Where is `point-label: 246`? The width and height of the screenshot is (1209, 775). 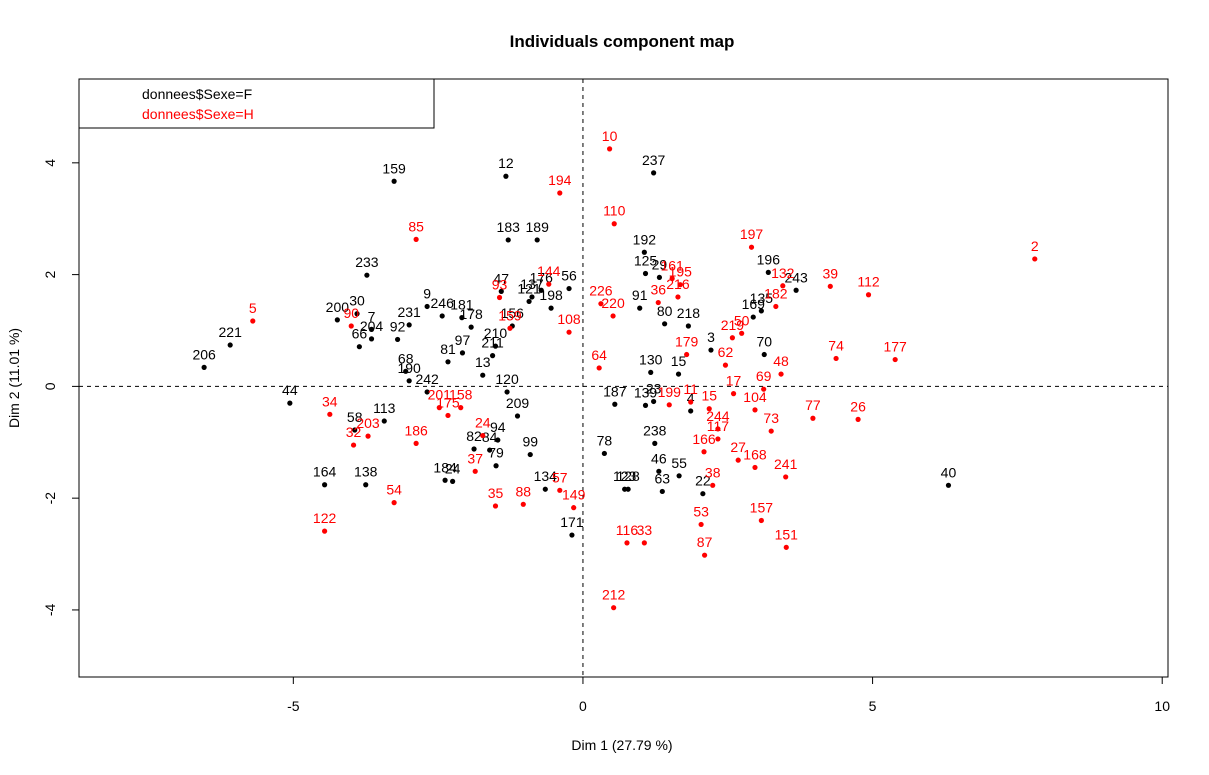
point-label: 246 is located at coordinates (443, 303).